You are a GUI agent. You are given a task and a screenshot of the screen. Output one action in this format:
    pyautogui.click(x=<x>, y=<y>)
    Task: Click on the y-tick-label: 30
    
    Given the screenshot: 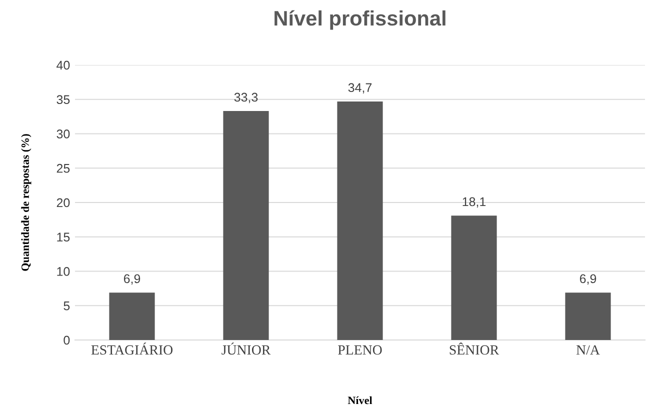 What is the action you would take?
    pyautogui.click(x=63, y=134)
    